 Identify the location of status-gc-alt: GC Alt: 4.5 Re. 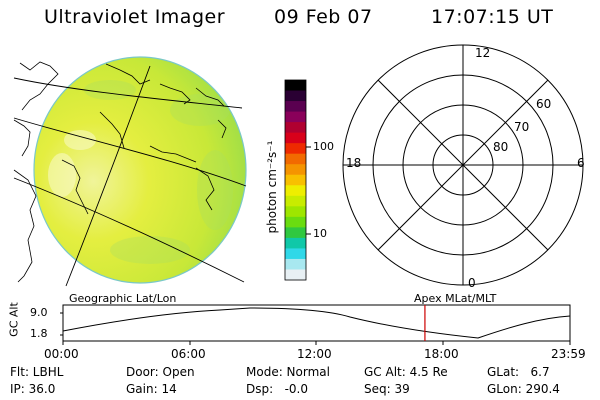
(406, 372).